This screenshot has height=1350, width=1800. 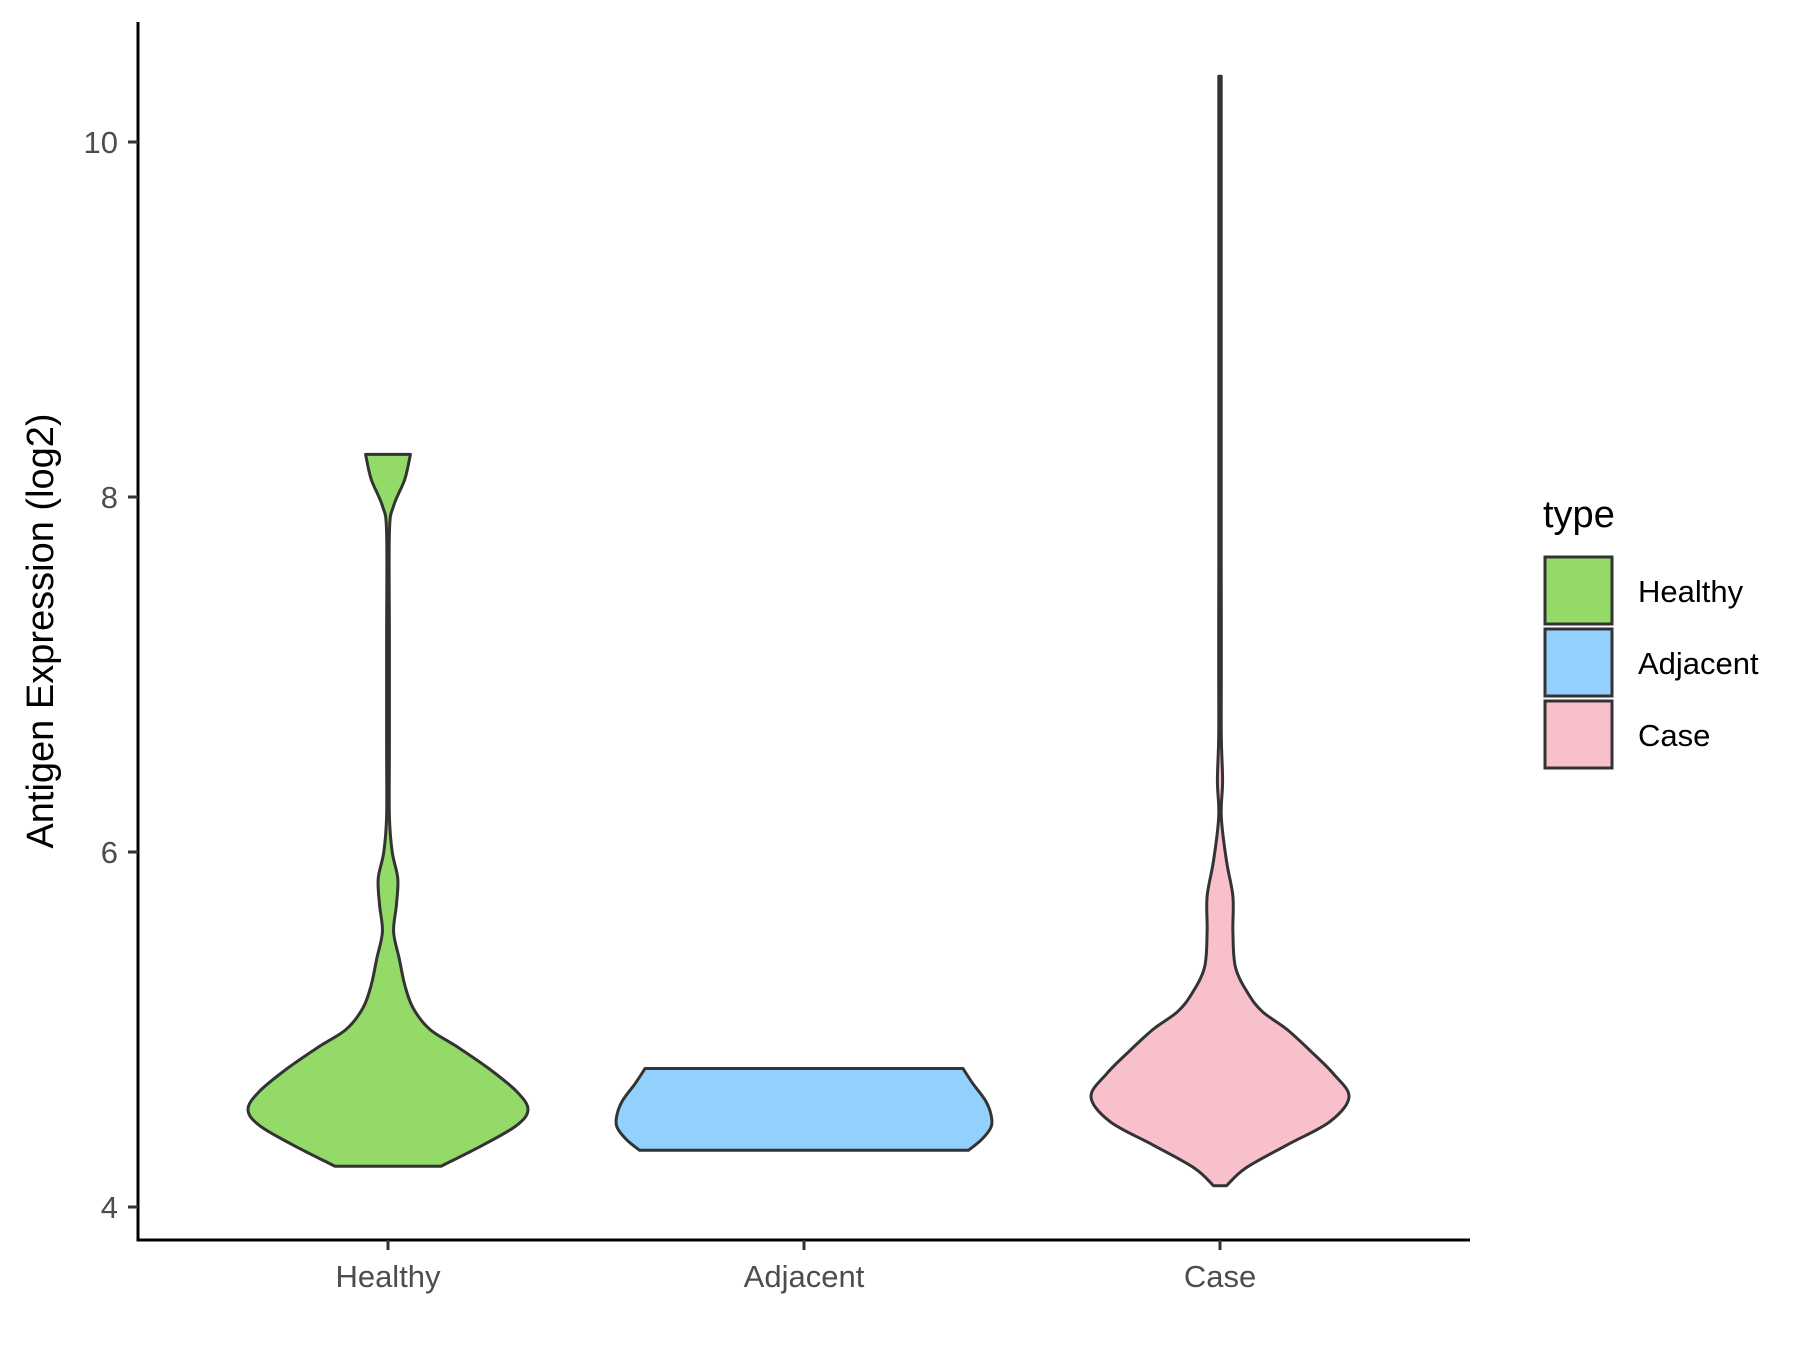 What do you see at coordinates (1674, 735) in the screenshot?
I see `legend-label-case: Case` at bounding box center [1674, 735].